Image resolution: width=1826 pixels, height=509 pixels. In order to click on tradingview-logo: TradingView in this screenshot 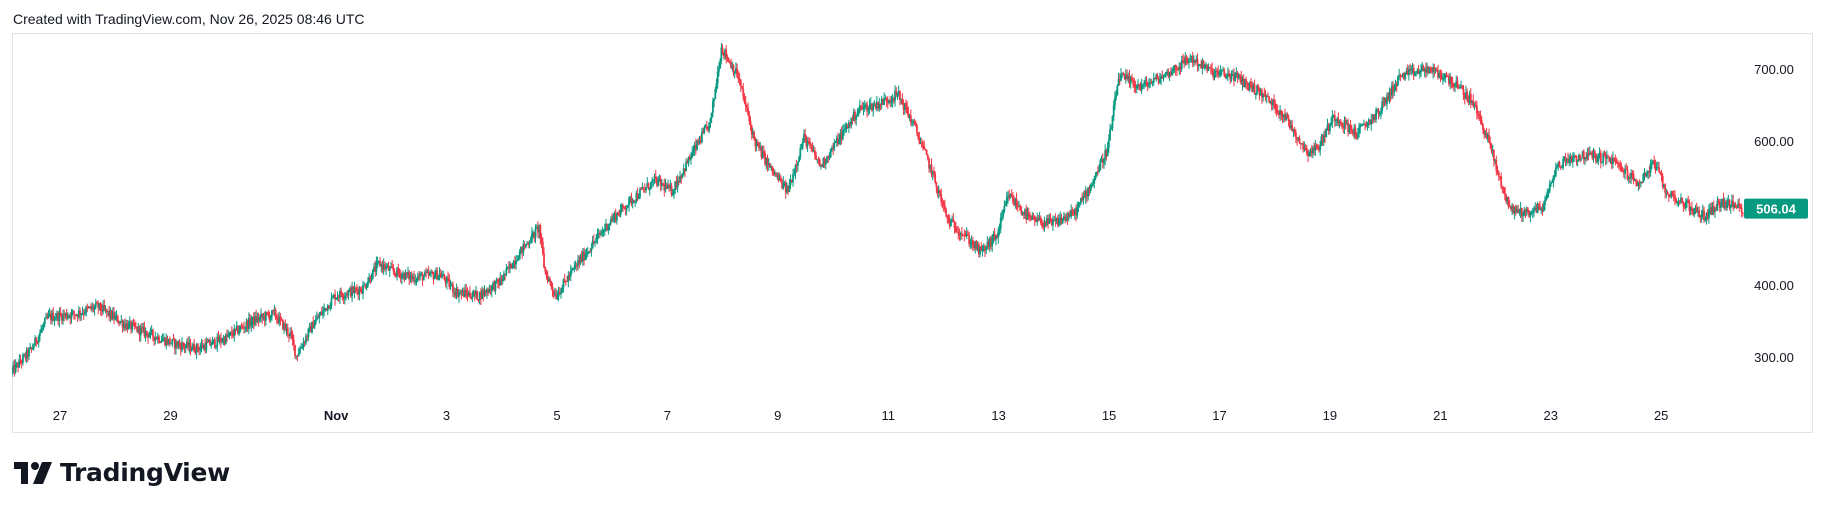, I will do `click(122, 472)`.